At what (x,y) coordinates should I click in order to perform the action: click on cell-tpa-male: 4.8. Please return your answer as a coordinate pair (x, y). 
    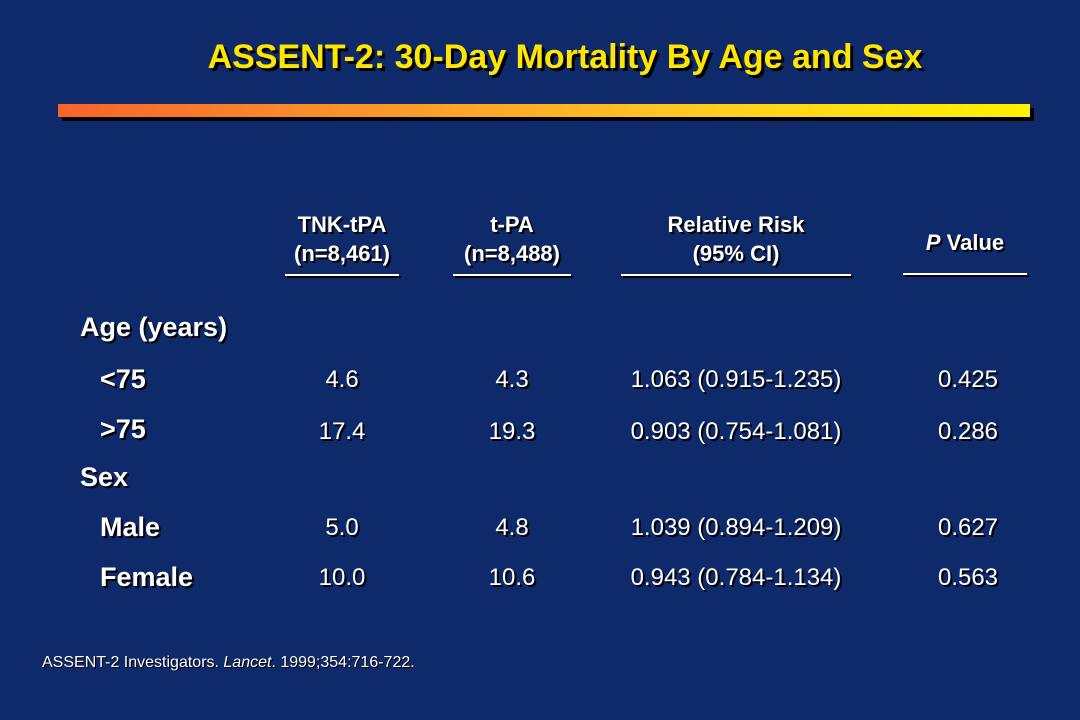
    Looking at the image, I should click on (512, 527).